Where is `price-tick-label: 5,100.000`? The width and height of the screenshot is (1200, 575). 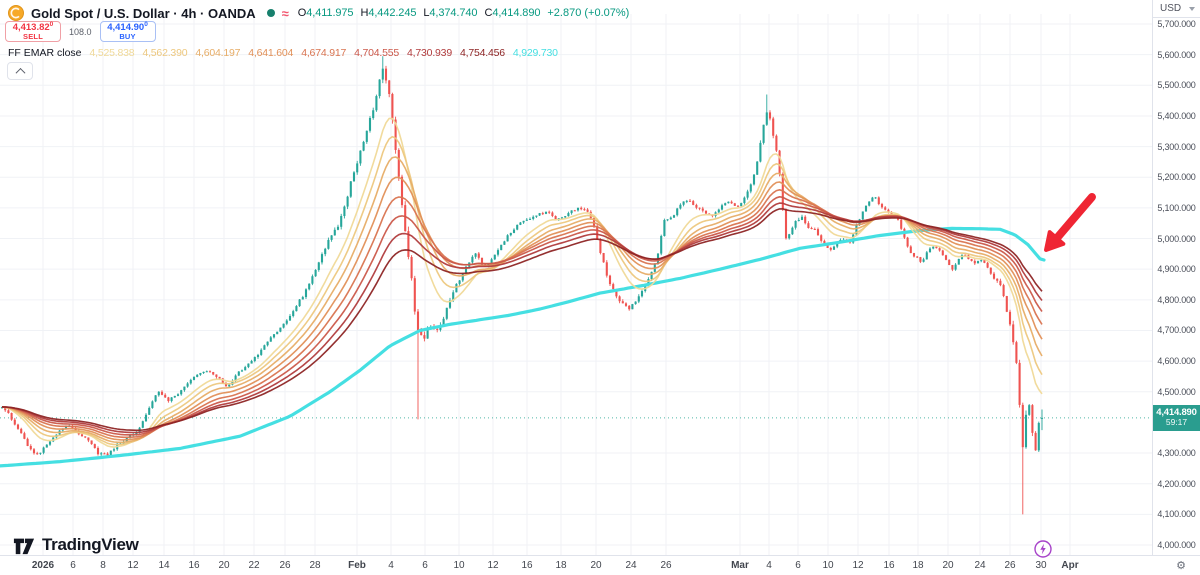
price-tick-label: 5,100.000 is located at coordinates (1176, 207).